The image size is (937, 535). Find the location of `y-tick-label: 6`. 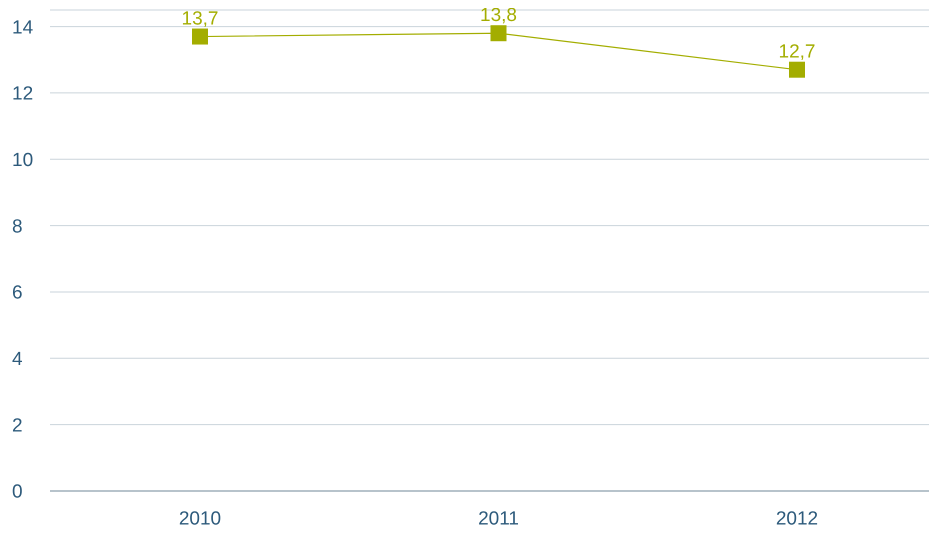

y-tick-label: 6 is located at coordinates (17, 293).